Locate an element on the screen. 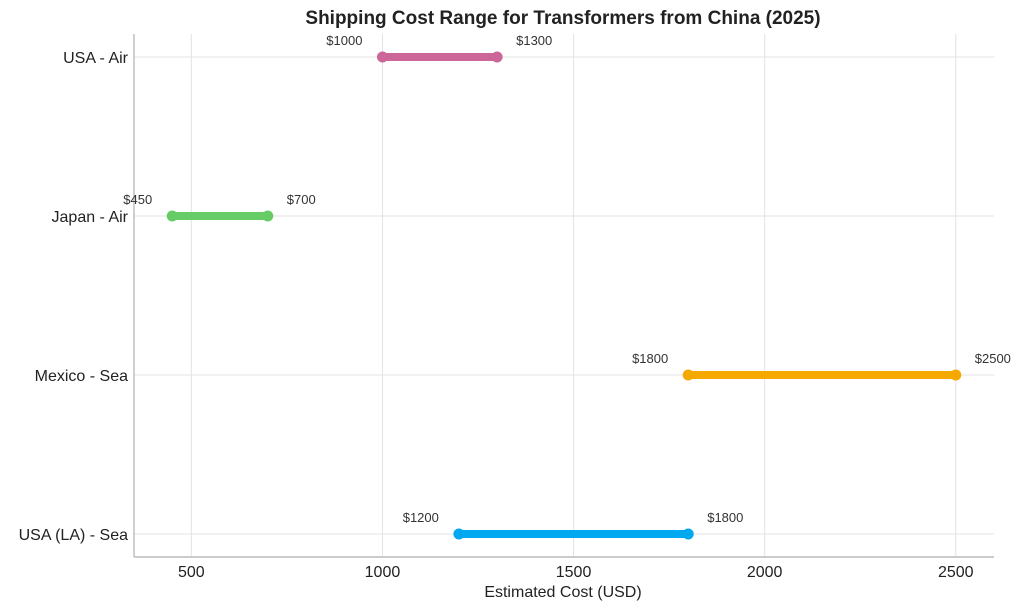  y-tick-label: Japan - Air is located at coordinates (90, 217).